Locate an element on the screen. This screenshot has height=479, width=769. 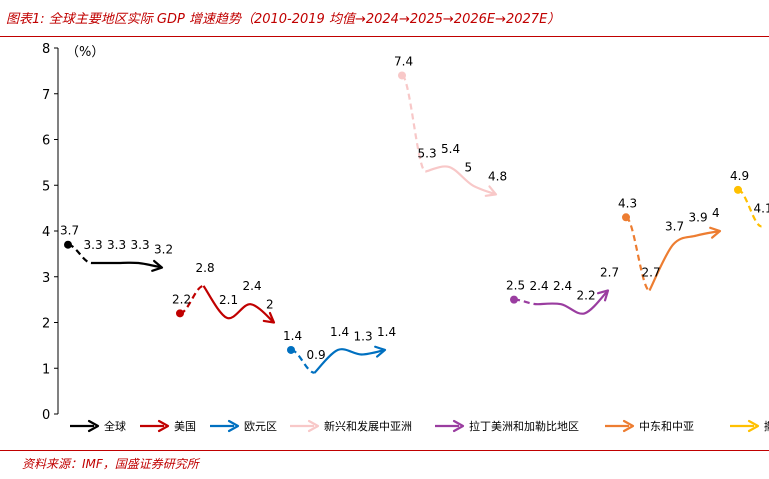
legend-item: 欧元区 is located at coordinates (243, 426).